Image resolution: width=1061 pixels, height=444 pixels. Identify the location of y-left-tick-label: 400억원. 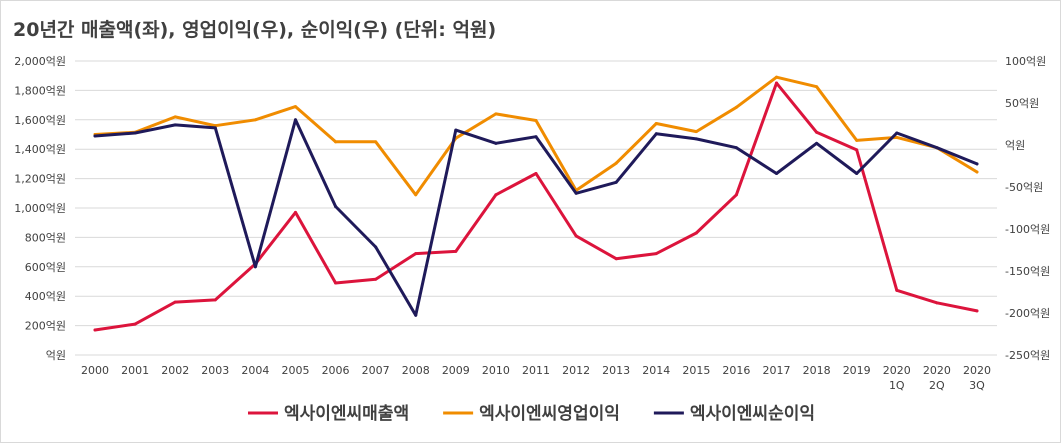
(45, 296).